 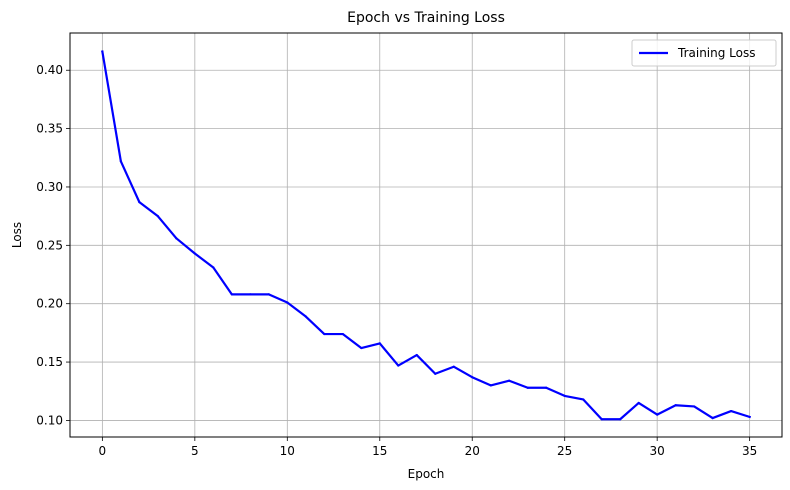 What do you see at coordinates (716, 53) in the screenshot?
I see `legend-label: Training Loss` at bounding box center [716, 53].